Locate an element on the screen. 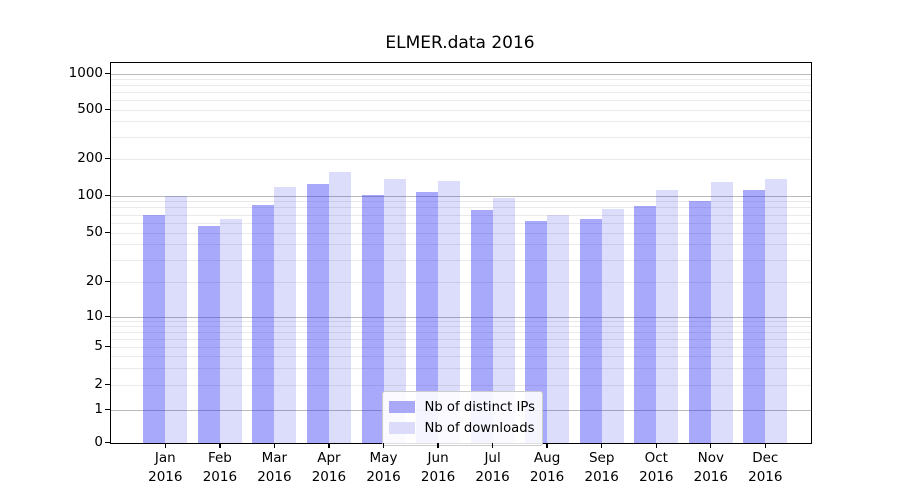 Image resolution: width=900 pixels, height=500 pixels. bar-downloads-dec is located at coordinates (776, 311).